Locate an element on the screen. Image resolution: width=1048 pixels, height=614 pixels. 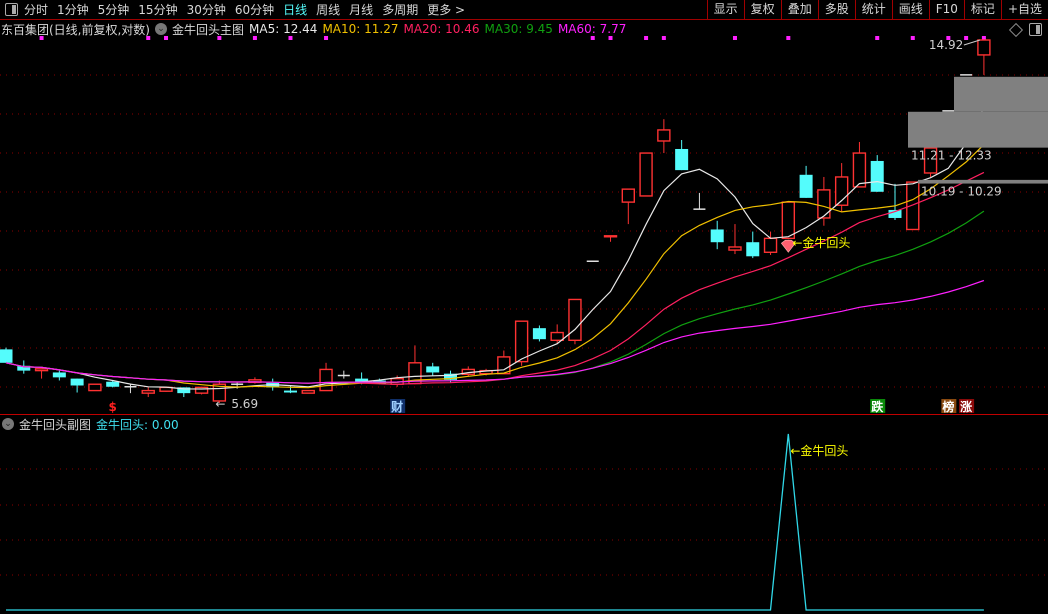
tool-buttons: 显示 复权 叠加 多股 统计 画线 F10 标记 +自选 is located at coordinates (877, 9).